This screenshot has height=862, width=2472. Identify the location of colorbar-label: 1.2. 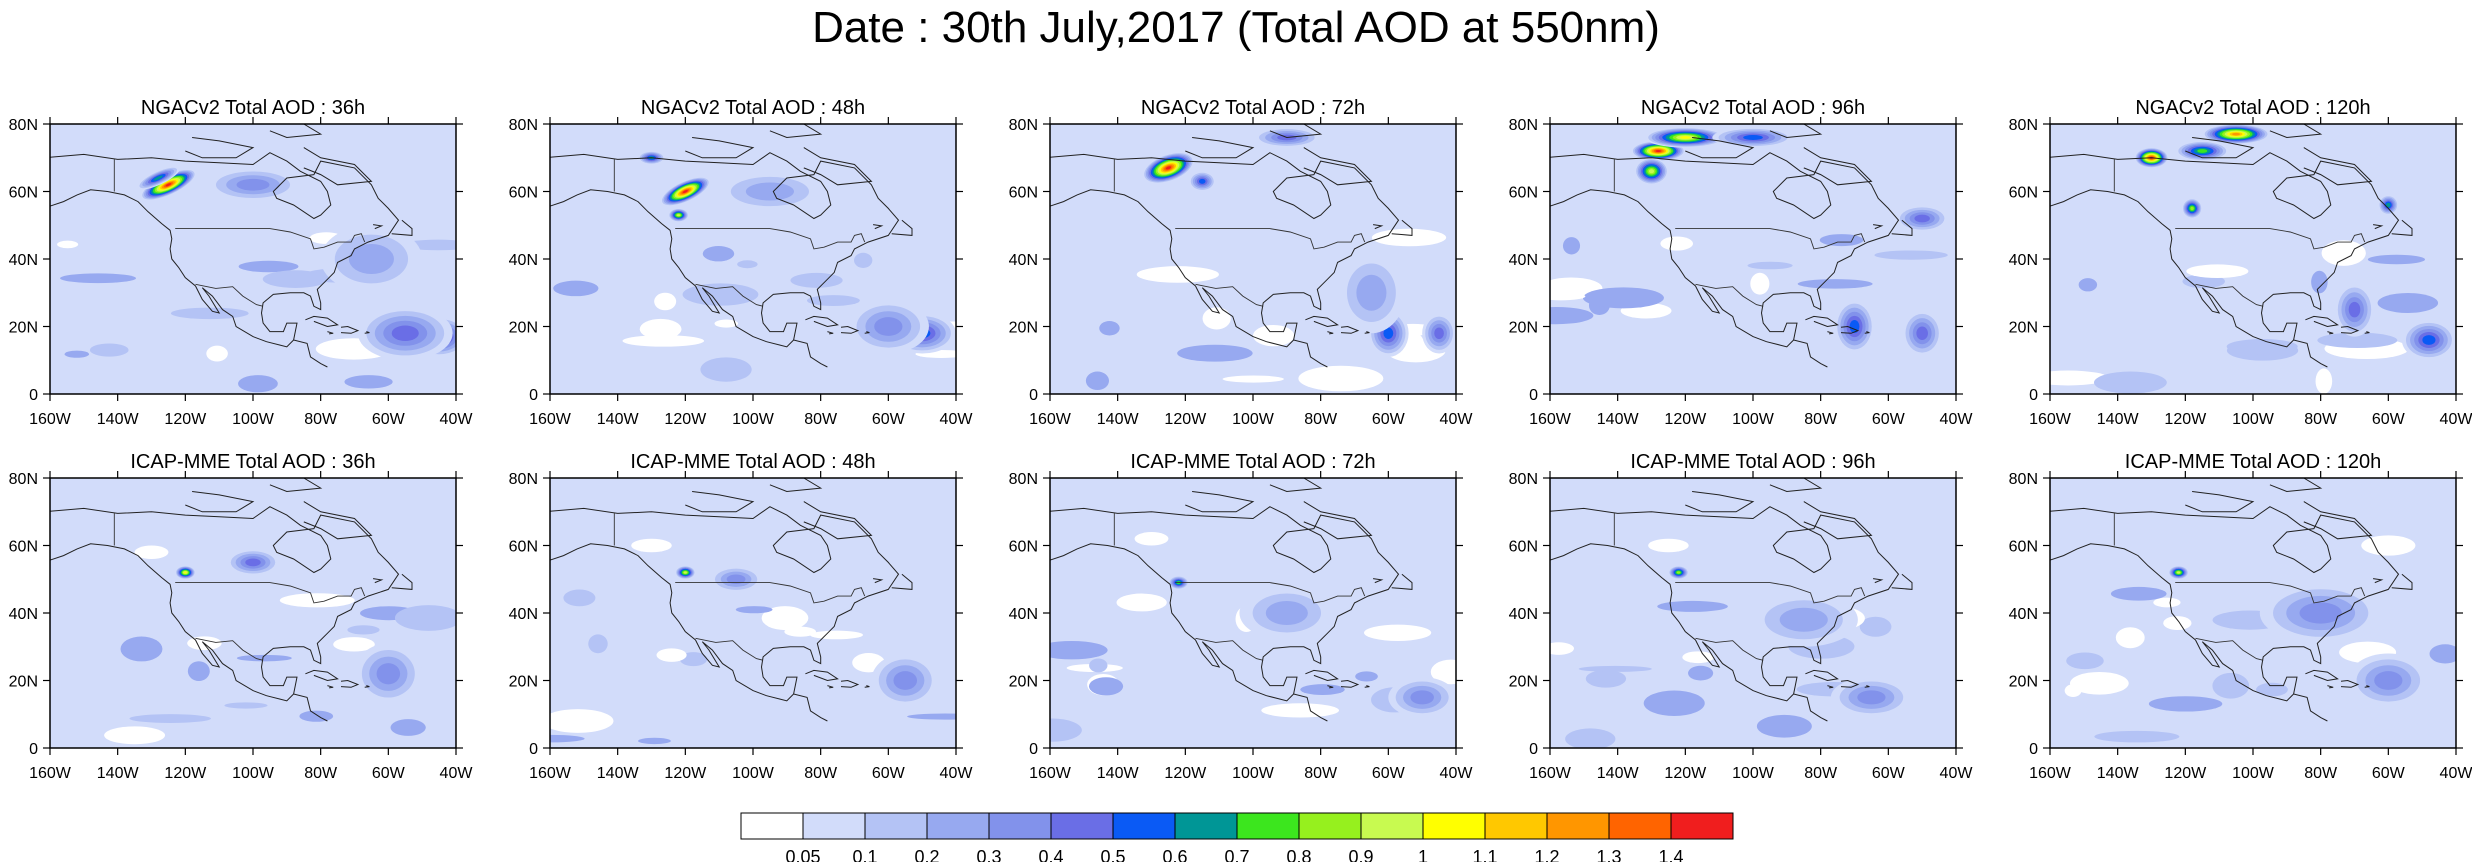
(1546, 854).